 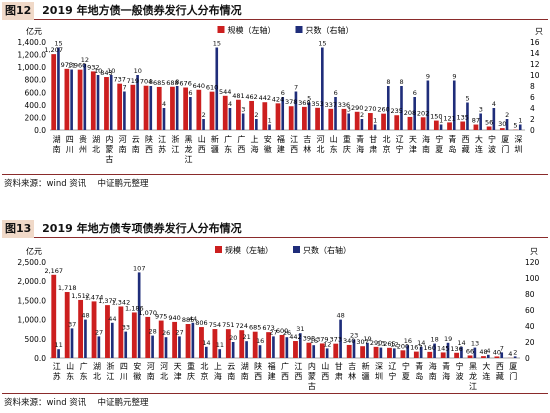 What do you see at coordinates (36, 105) in the screenshot?
I see `left-axis-tick-label: 400.0` at bounding box center [36, 105].